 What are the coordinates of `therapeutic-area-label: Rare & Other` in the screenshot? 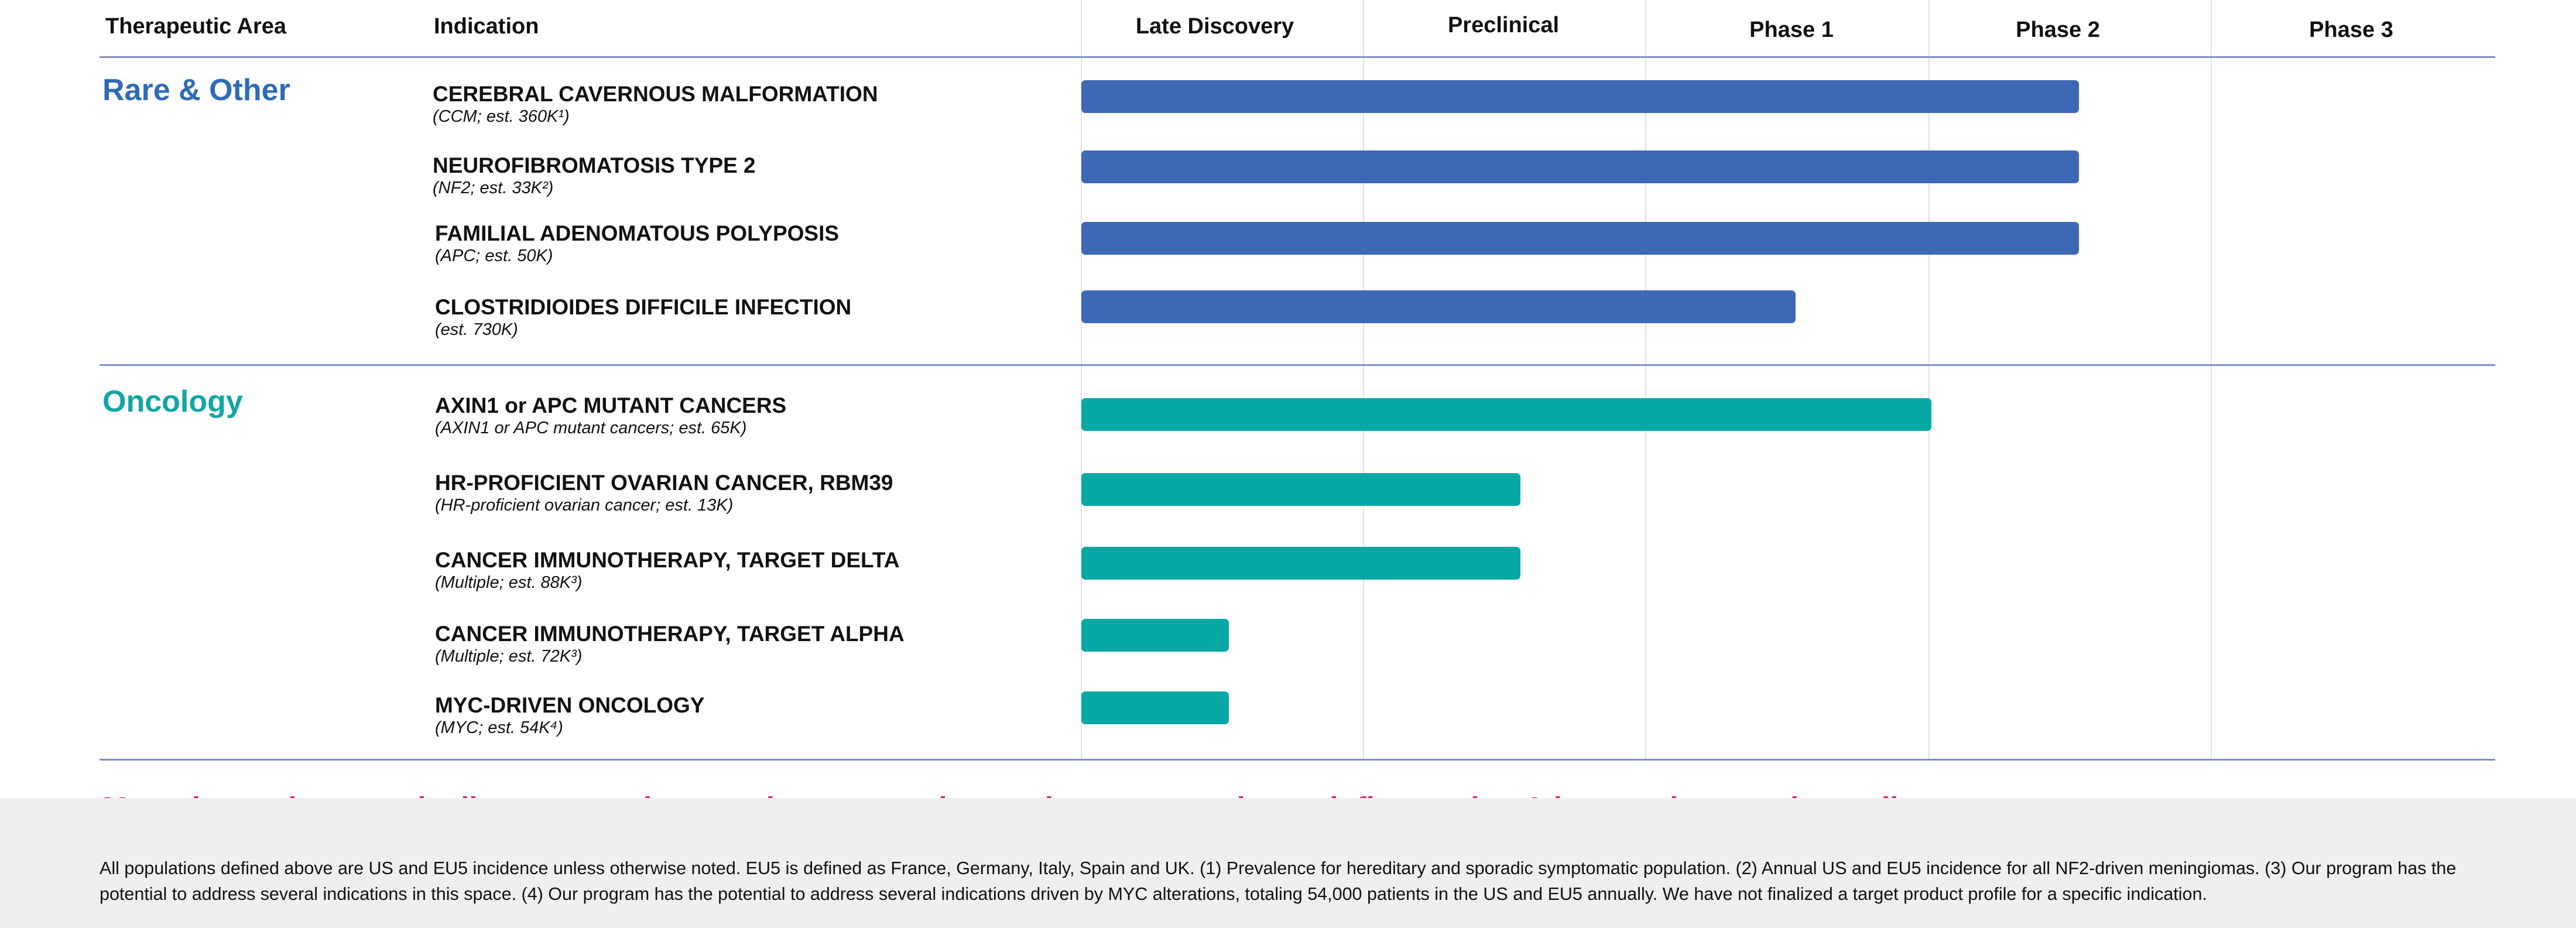 It's located at (196, 90).